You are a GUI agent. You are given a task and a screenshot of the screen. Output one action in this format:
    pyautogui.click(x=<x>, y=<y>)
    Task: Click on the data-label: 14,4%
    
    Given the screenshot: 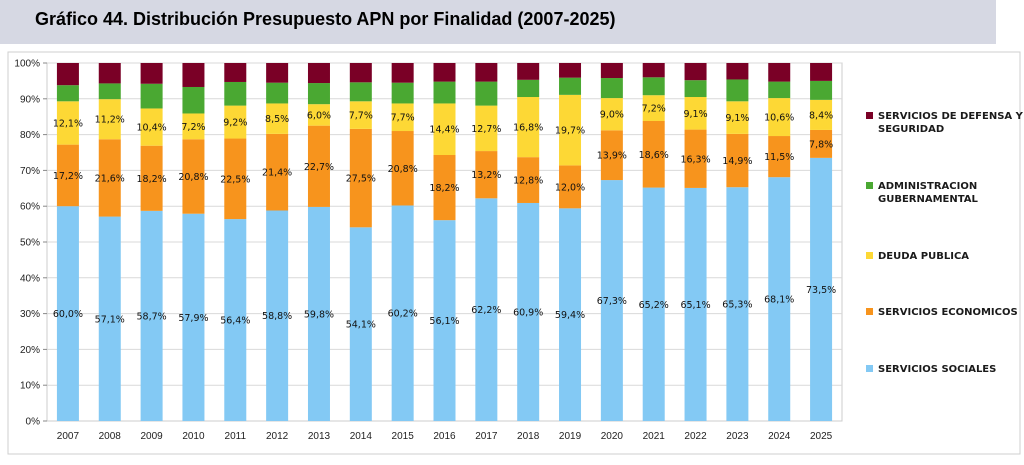 What is the action you would take?
    pyautogui.click(x=444, y=130)
    